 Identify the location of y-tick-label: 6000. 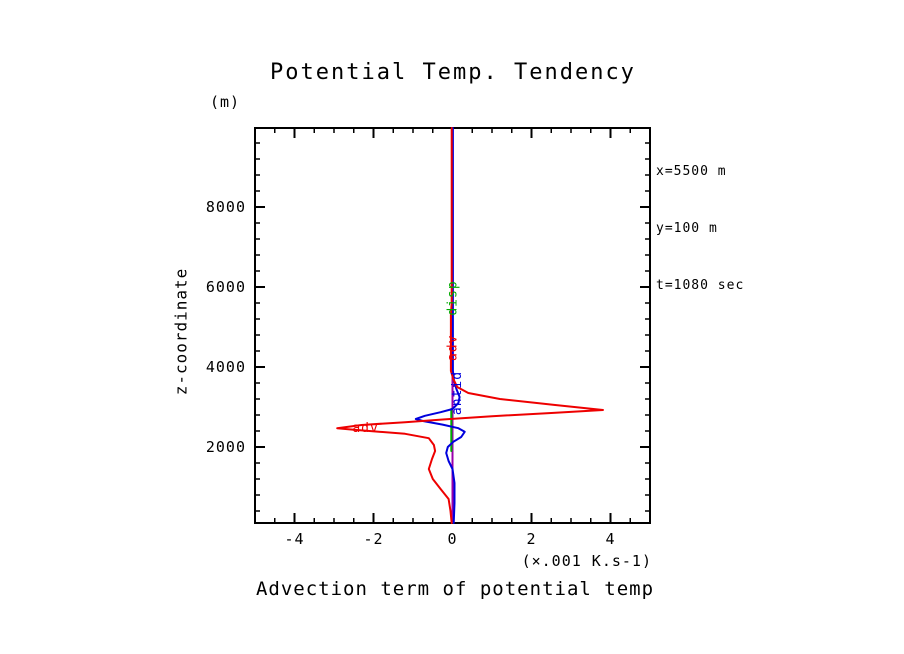
(226, 287).